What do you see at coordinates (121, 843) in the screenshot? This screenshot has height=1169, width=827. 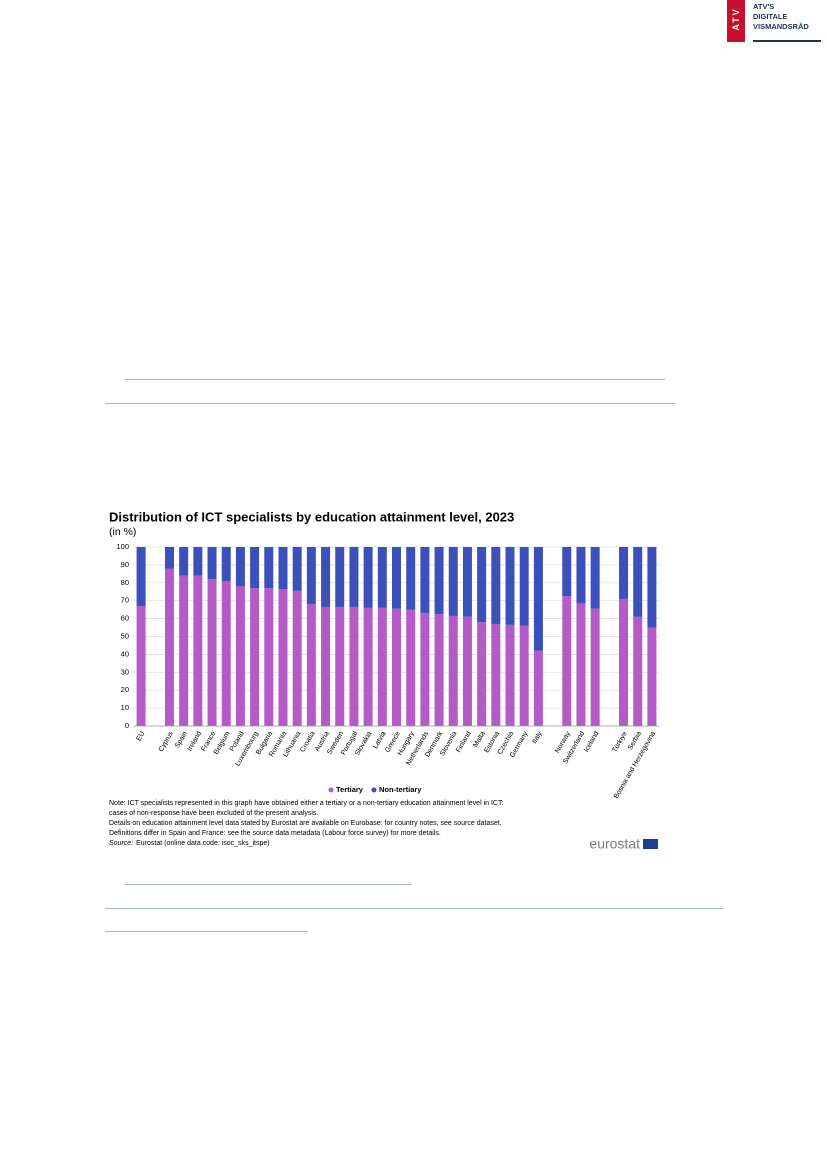 I see `source-label: Source:` at bounding box center [121, 843].